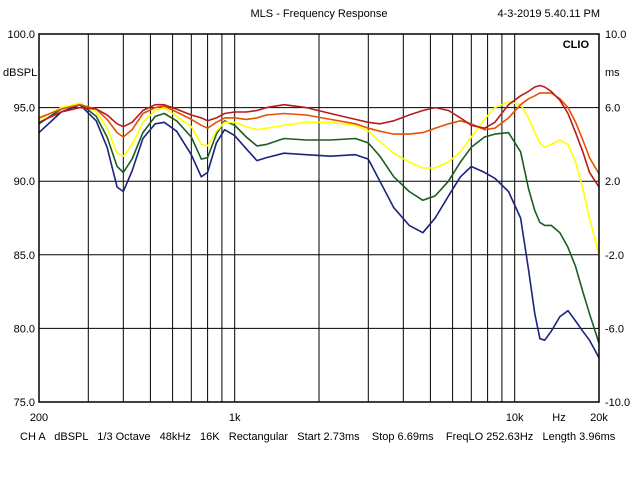 The width and height of the screenshot is (640, 480). Describe the element at coordinates (612, 182) in the screenshot. I see `y2-tick-label: 2.0` at that location.